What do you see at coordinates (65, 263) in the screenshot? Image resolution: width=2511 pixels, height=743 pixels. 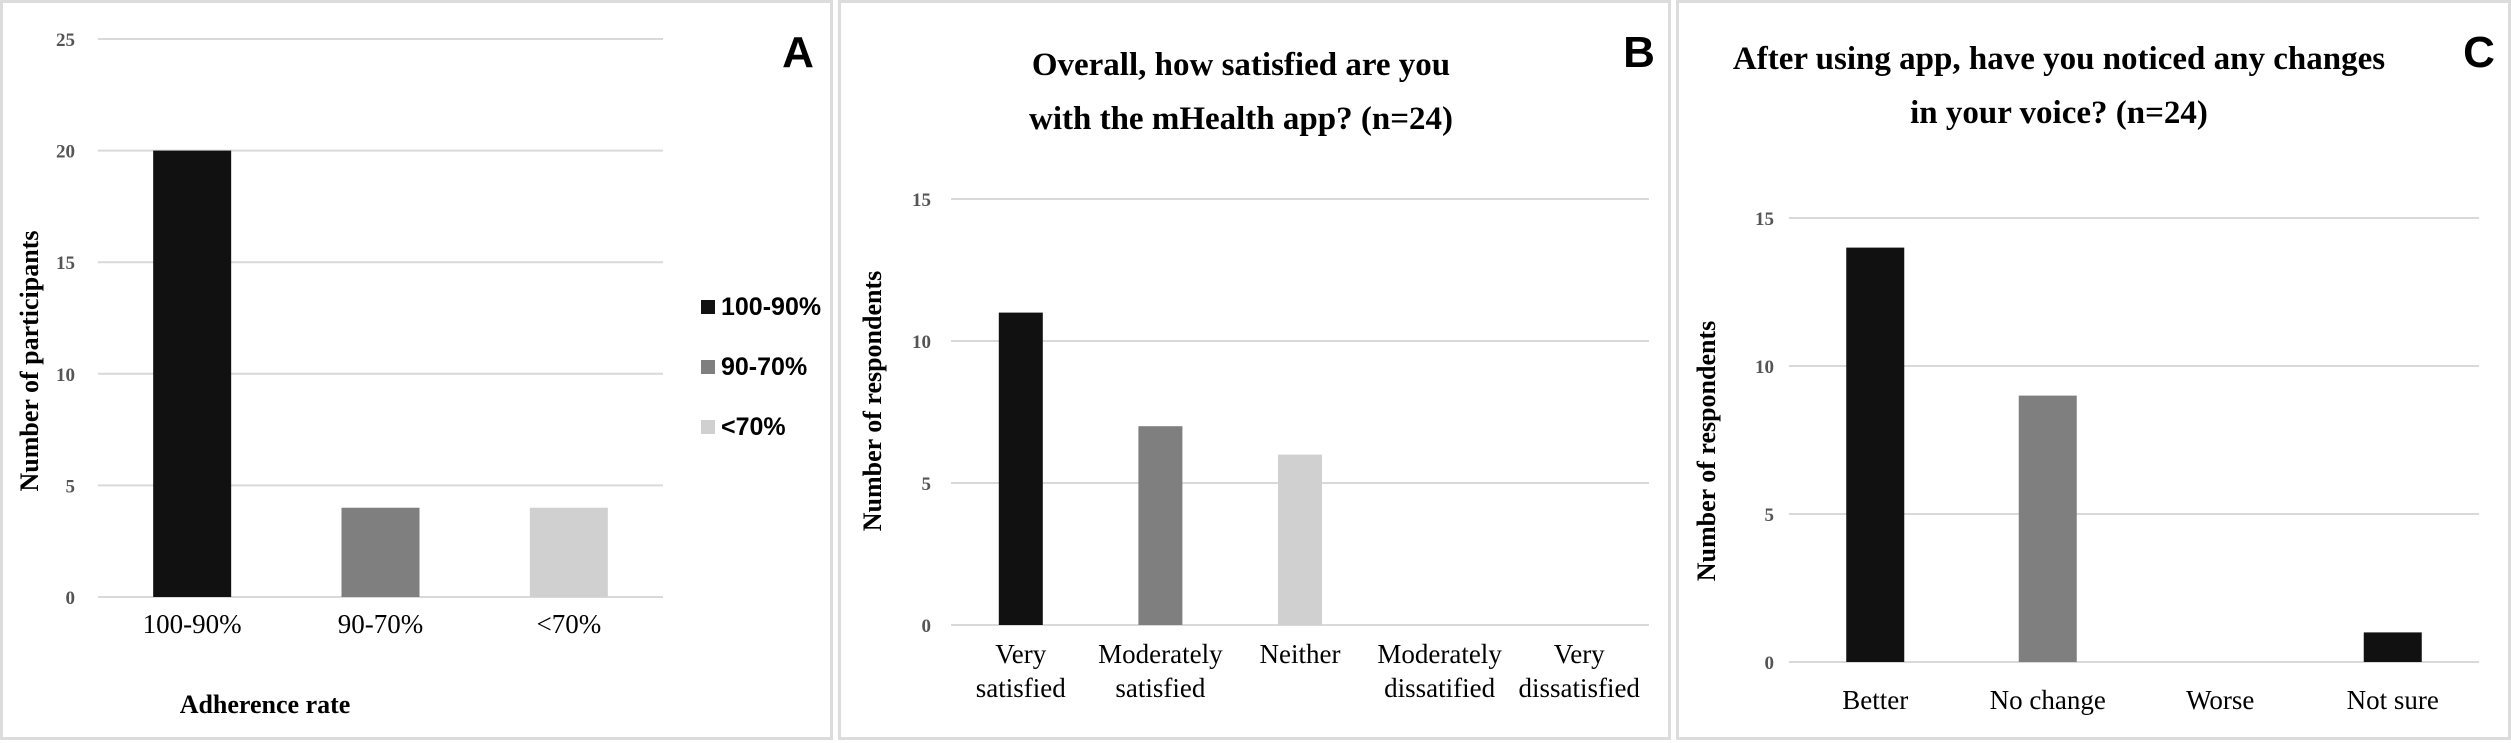 I see `y-tick-label-a: 15` at bounding box center [65, 263].